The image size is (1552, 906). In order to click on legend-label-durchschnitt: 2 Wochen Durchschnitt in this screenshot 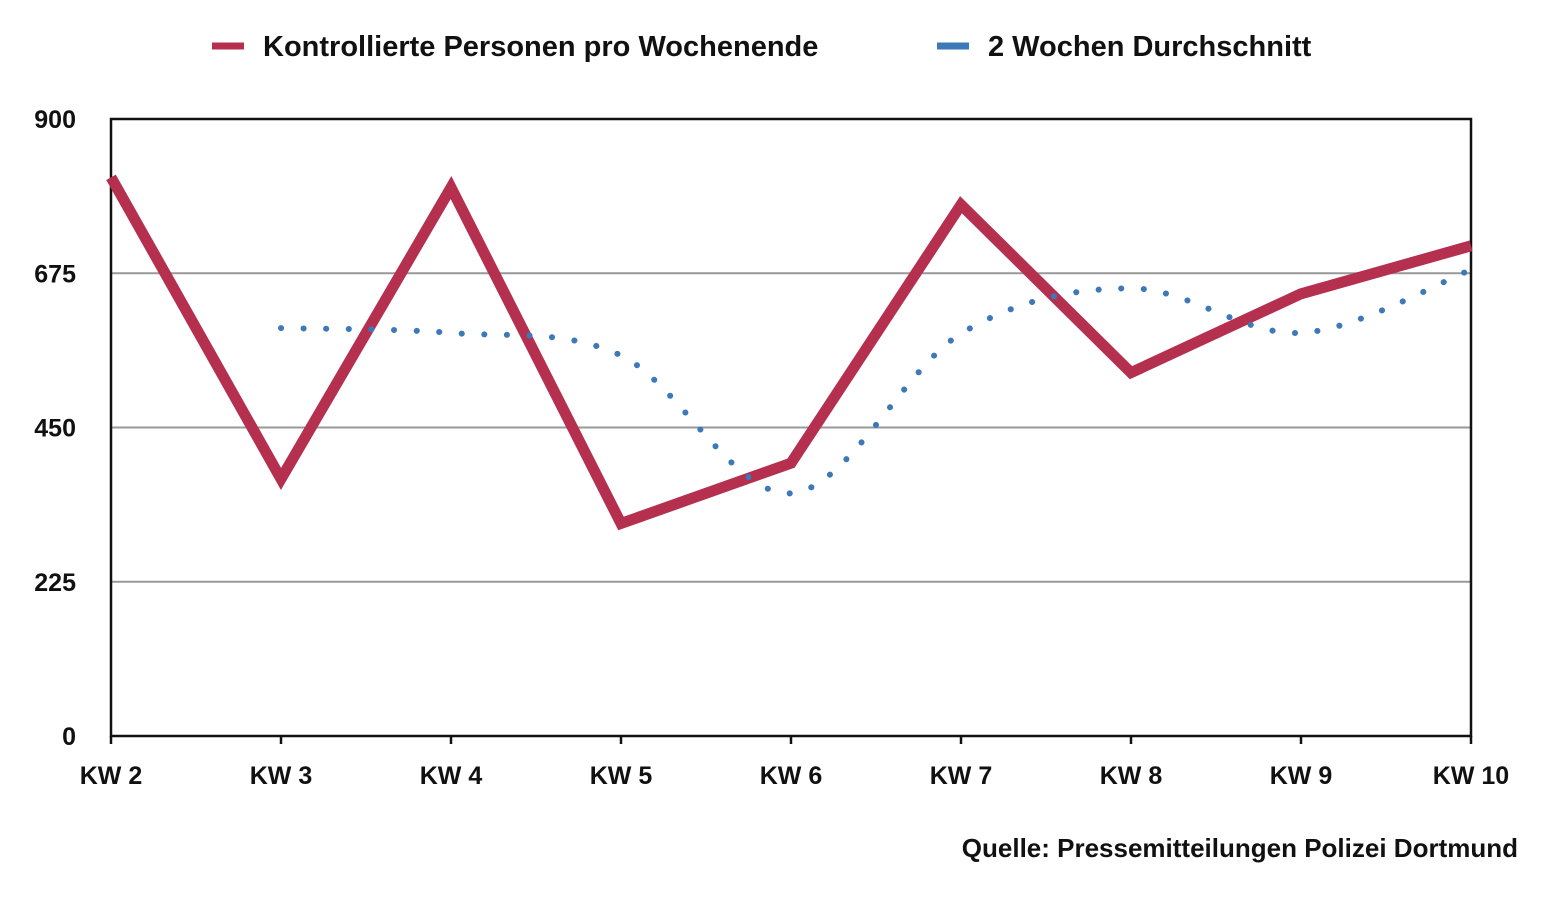, I will do `click(1150, 47)`.